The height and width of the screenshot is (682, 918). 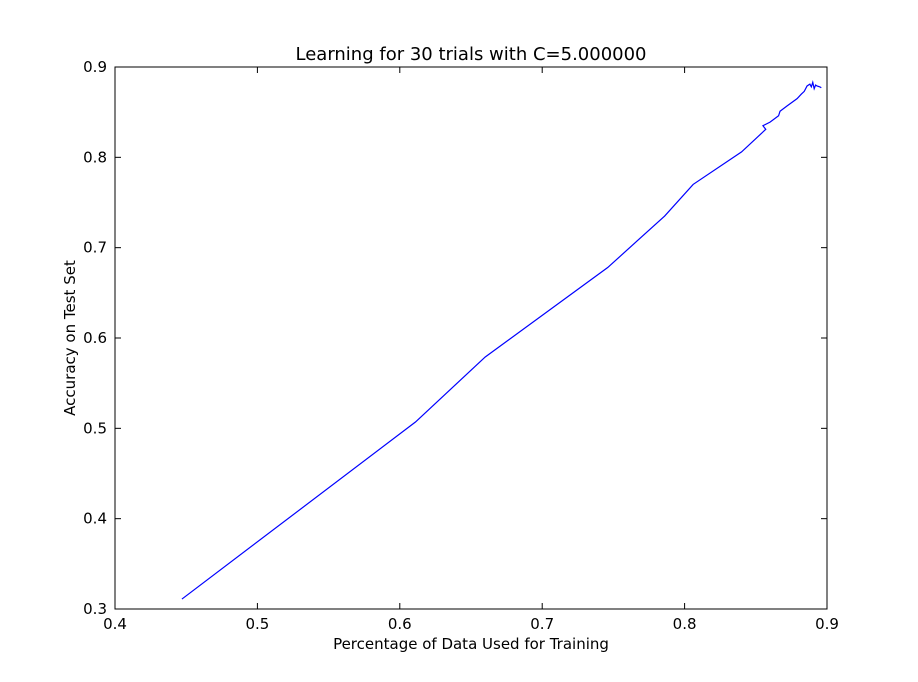 What do you see at coordinates (95, 157) in the screenshot?
I see `y-tick-label: 0.8` at bounding box center [95, 157].